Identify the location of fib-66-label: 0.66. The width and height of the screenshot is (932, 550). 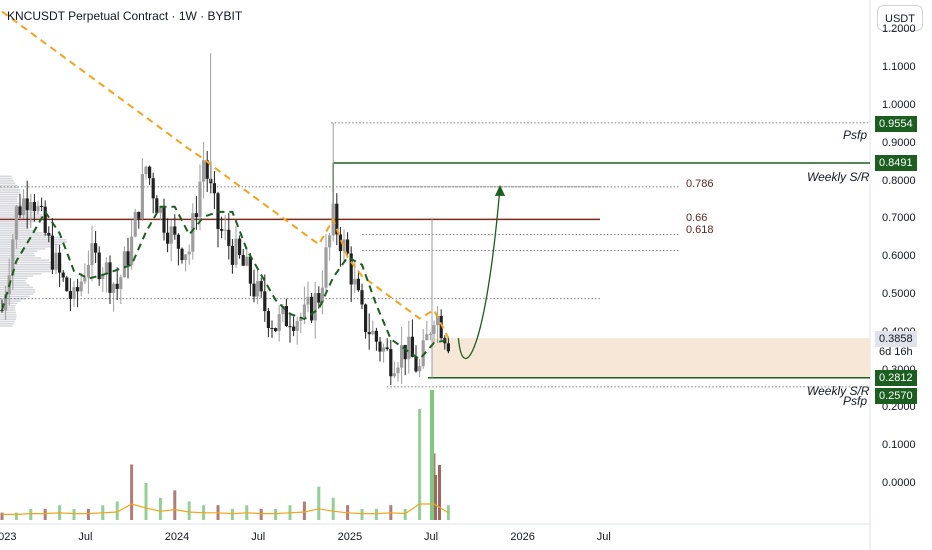
(697, 218).